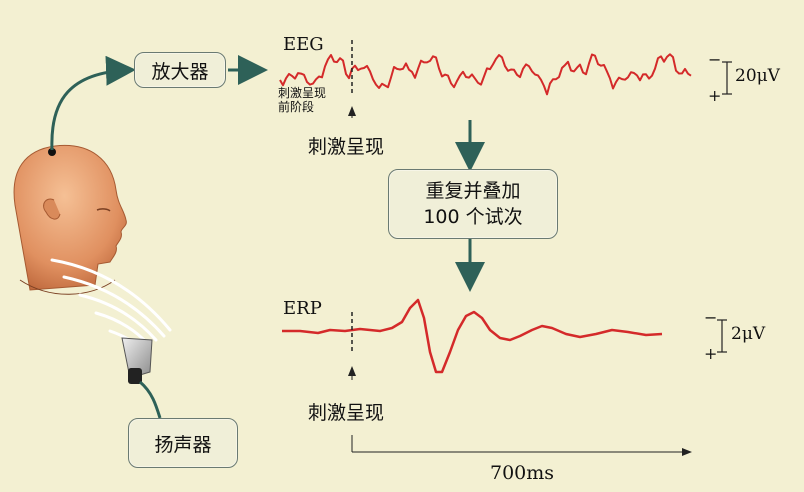 This screenshot has width=804, height=492. I want to click on erp-scale-minus: −, so click(711, 317).